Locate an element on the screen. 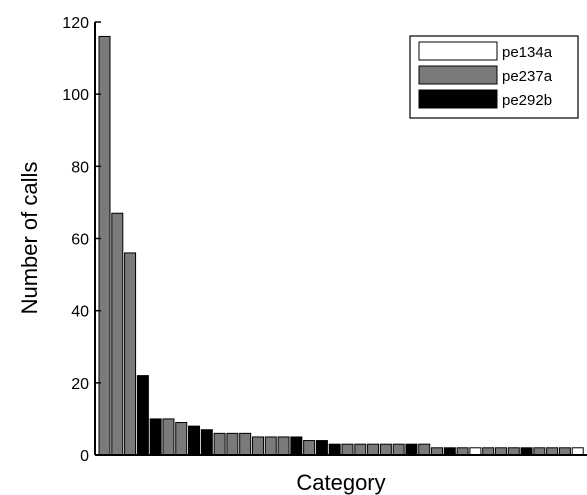 This screenshot has height=495, width=587. legend-swatch-pe134a is located at coordinates (458, 51).